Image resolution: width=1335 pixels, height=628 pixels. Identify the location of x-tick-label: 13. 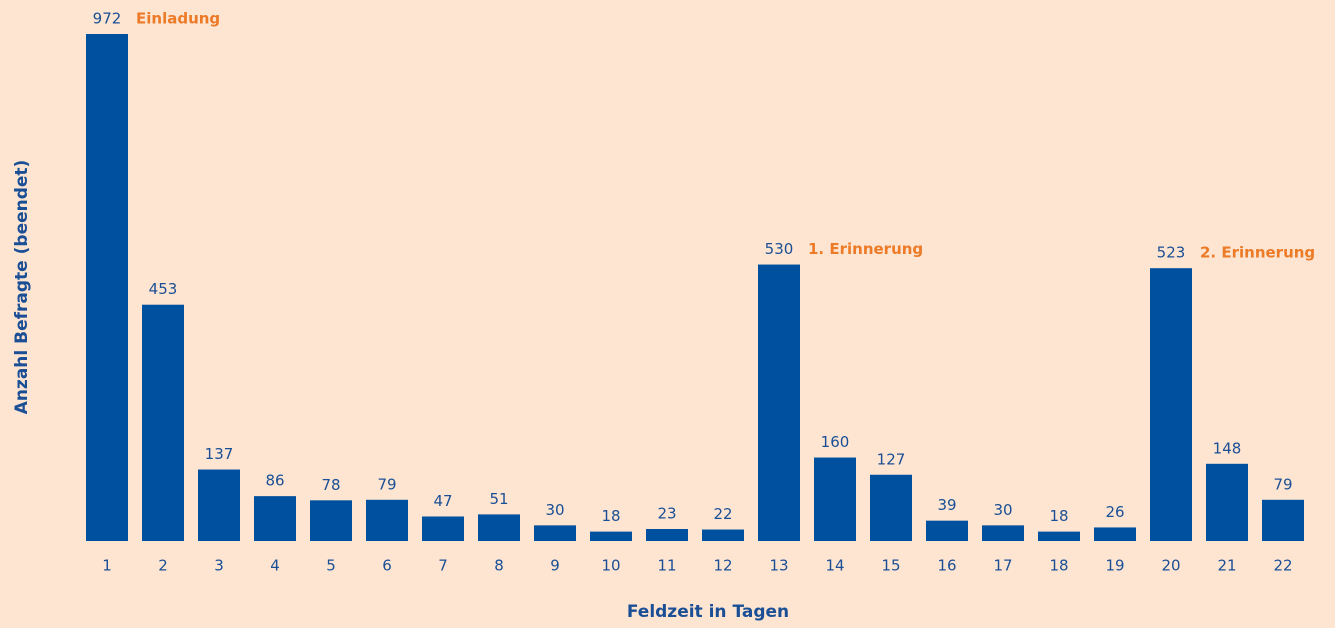
(778, 566).